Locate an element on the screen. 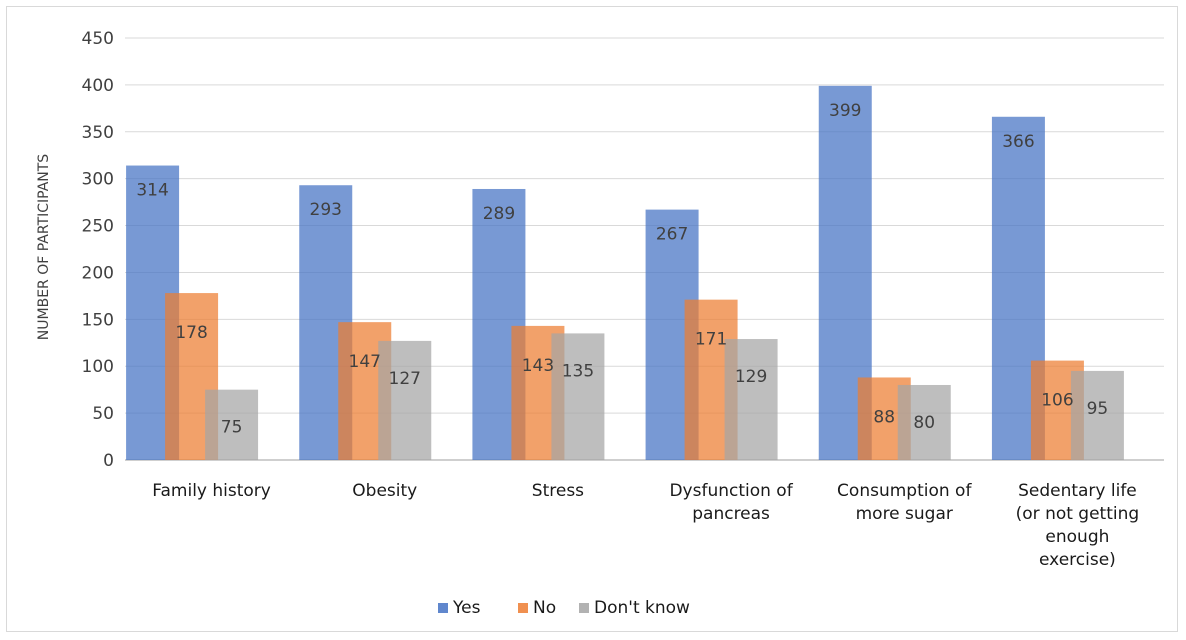 The height and width of the screenshot is (640, 1186). data-label: 135 is located at coordinates (578, 371).